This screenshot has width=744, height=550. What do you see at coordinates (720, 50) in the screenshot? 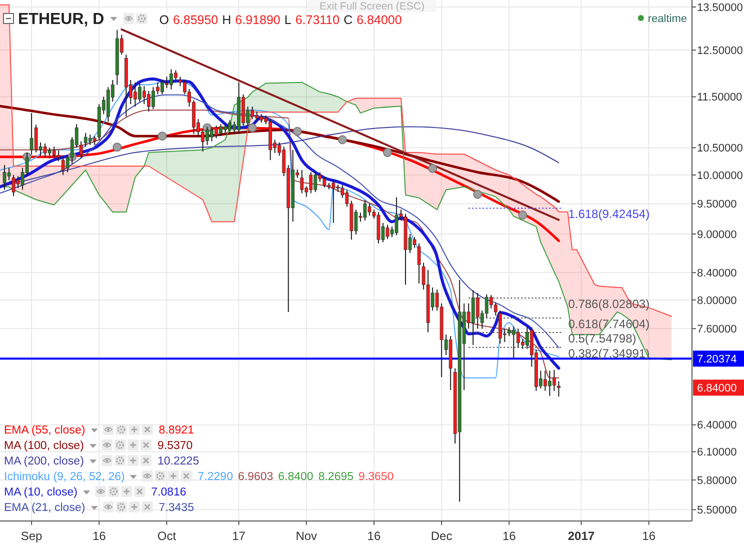
I see `y-tick-label: 12.50000` at bounding box center [720, 50].